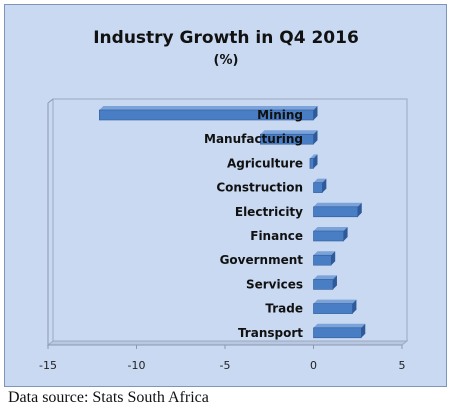 This screenshot has height=413, width=453. Describe the element at coordinates (269, 212) in the screenshot. I see `category-label-electricity: Electricity` at that location.